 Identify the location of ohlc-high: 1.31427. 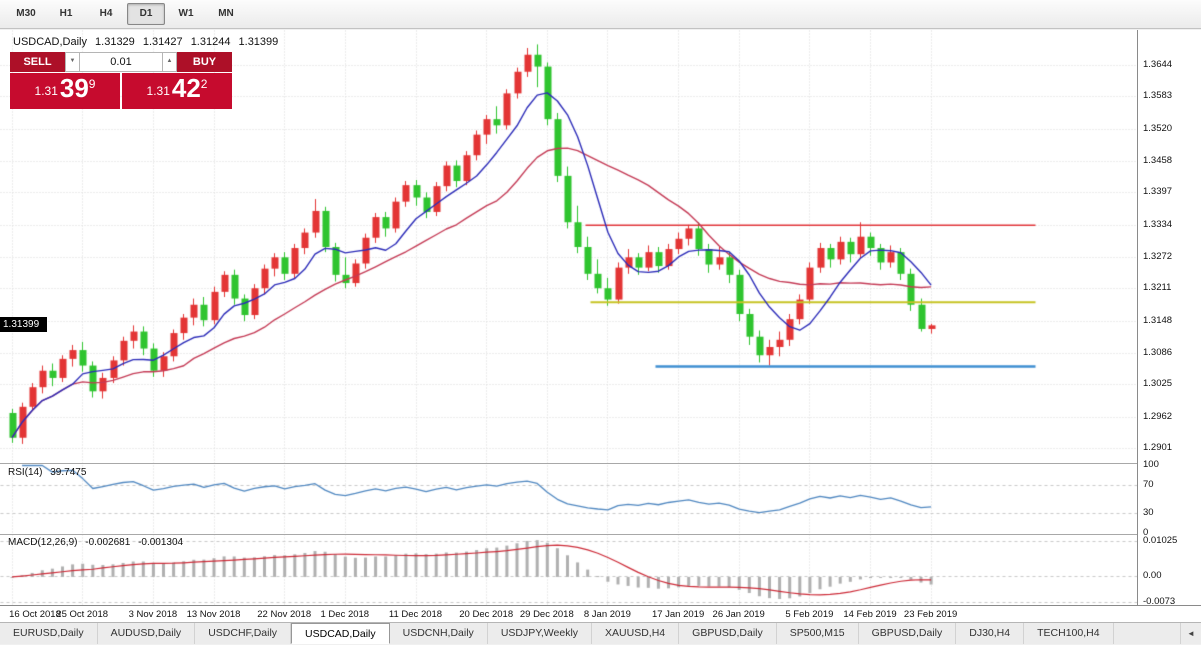
(162, 42).